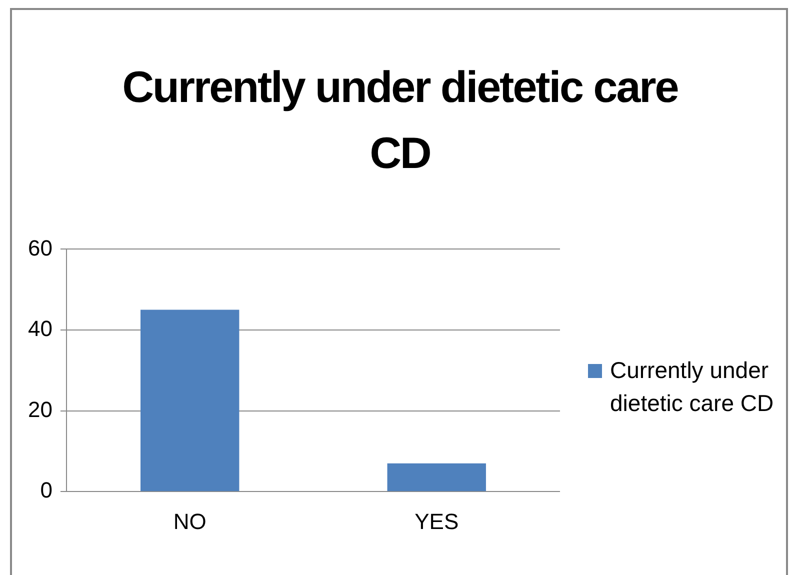 The width and height of the screenshot is (798, 575). I want to click on y-tick-label: 20, so click(40, 409).